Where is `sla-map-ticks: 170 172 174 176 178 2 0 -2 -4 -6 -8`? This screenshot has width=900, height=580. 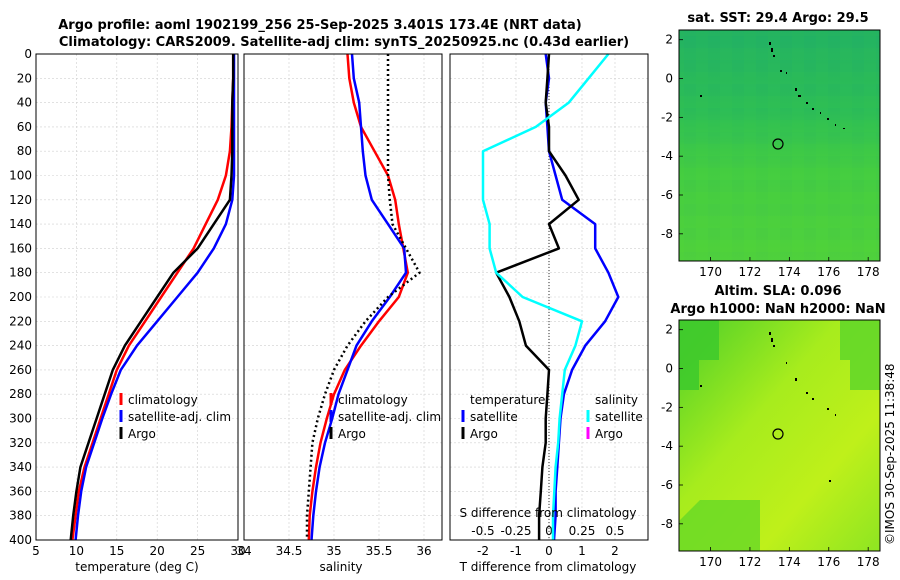
sla-map-ticks: 170 172 174 176 178 2 0 -2 -4 -6 -8 is located at coordinates (770, 446).